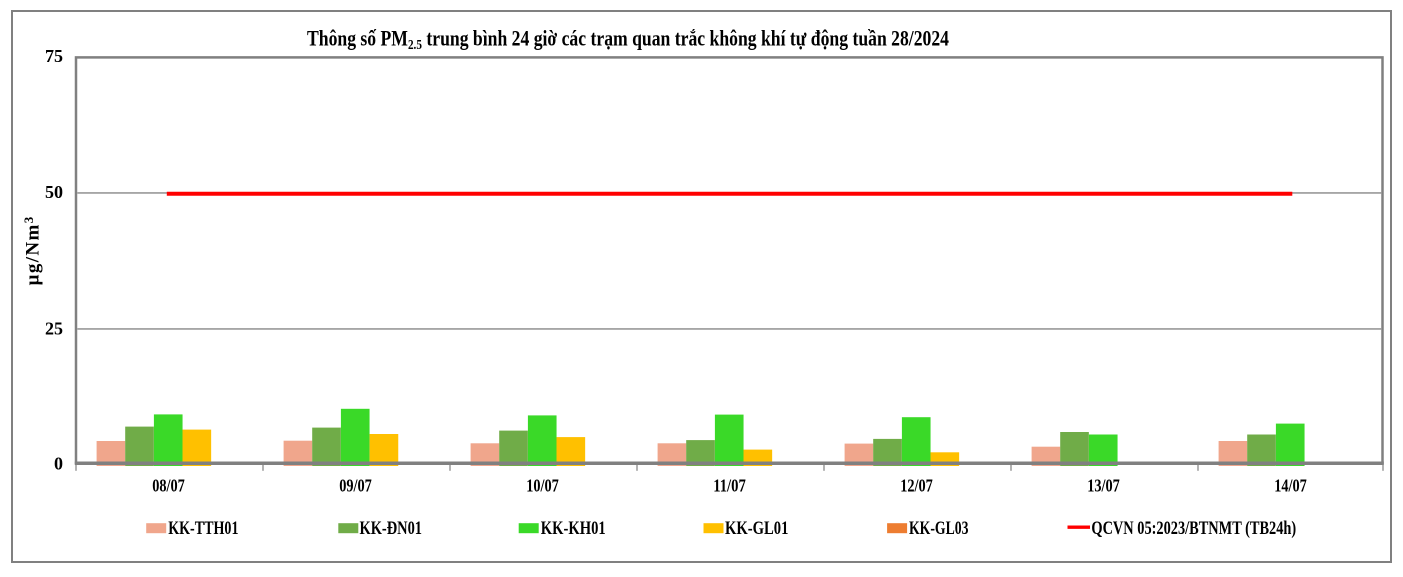 This screenshot has height=577, width=1403. What do you see at coordinates (32, 250) in the screenshot?
I see `svg-text: µg/Nm3` at bounding box center [32, 250].